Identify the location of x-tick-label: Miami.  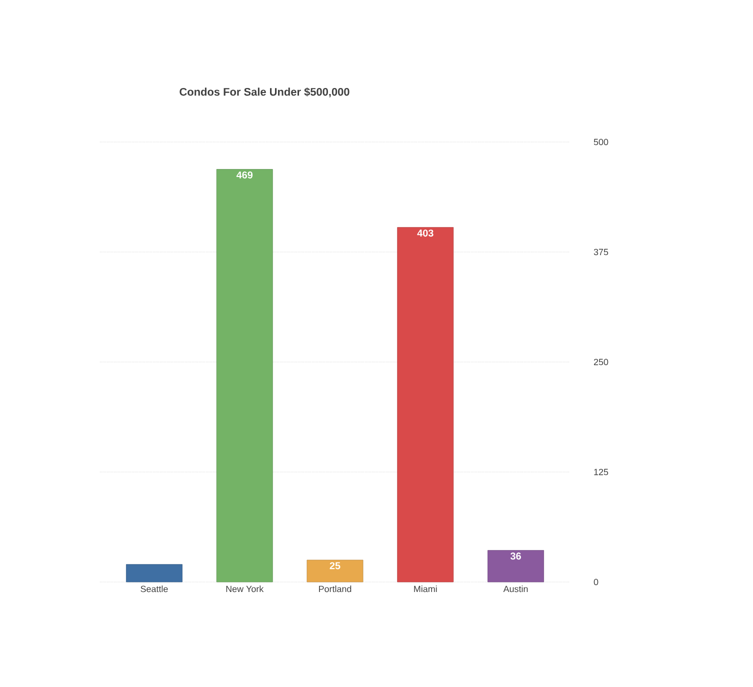
(425, 589).